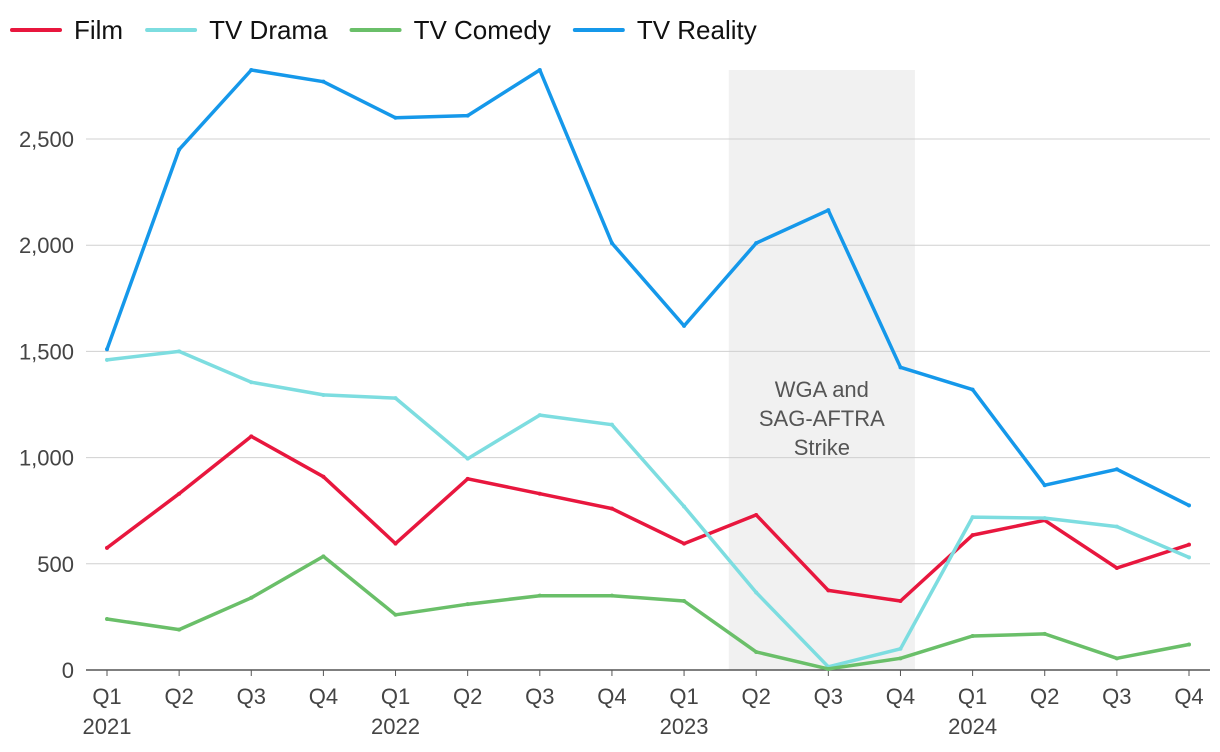  Describe the element at coordinates (482, 30) in the screenshot. I see `legend-label: TV Comedy` at that location.